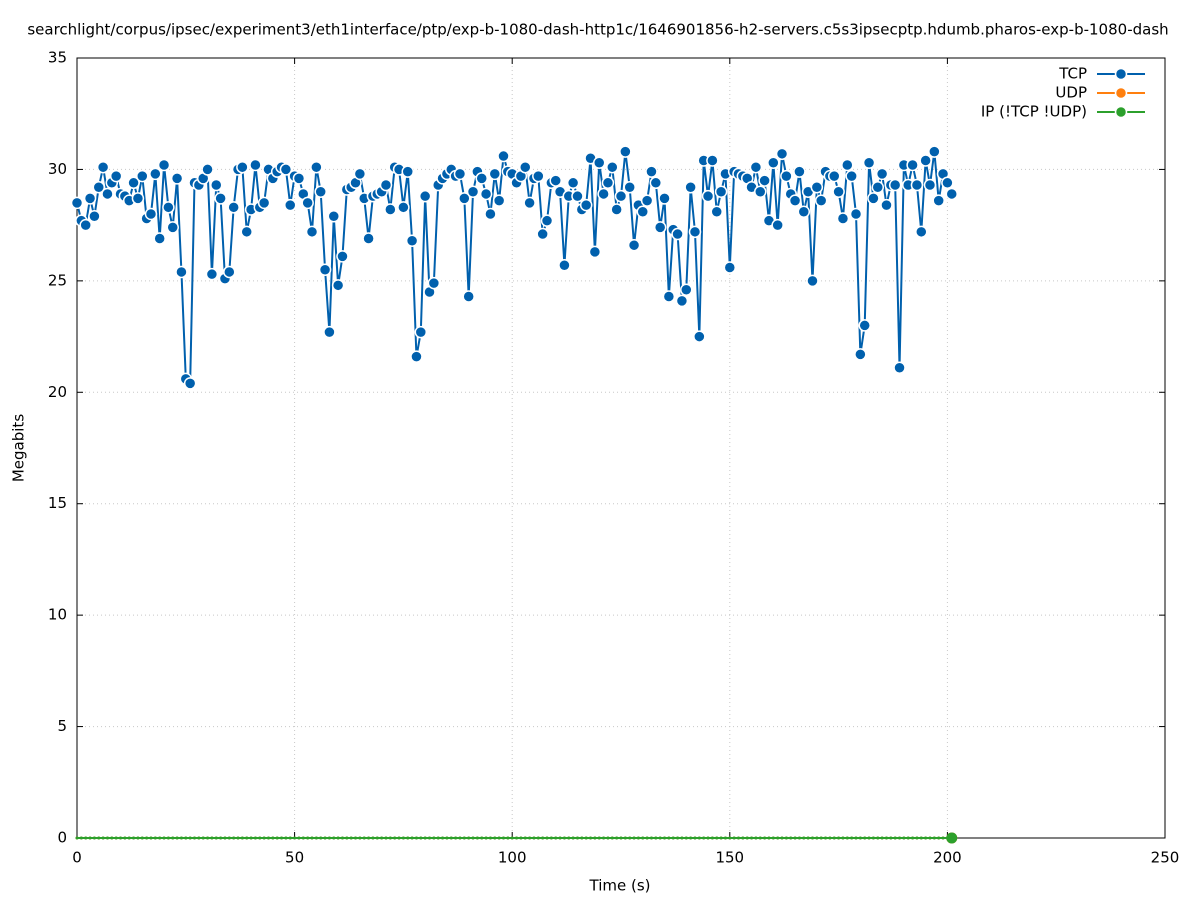 This screenshot has height=900, width=1197. What do you see at coordinates (57, 280) in the screenshot?
I see `y-tick-label: 25` at bounding box center [57, 280].